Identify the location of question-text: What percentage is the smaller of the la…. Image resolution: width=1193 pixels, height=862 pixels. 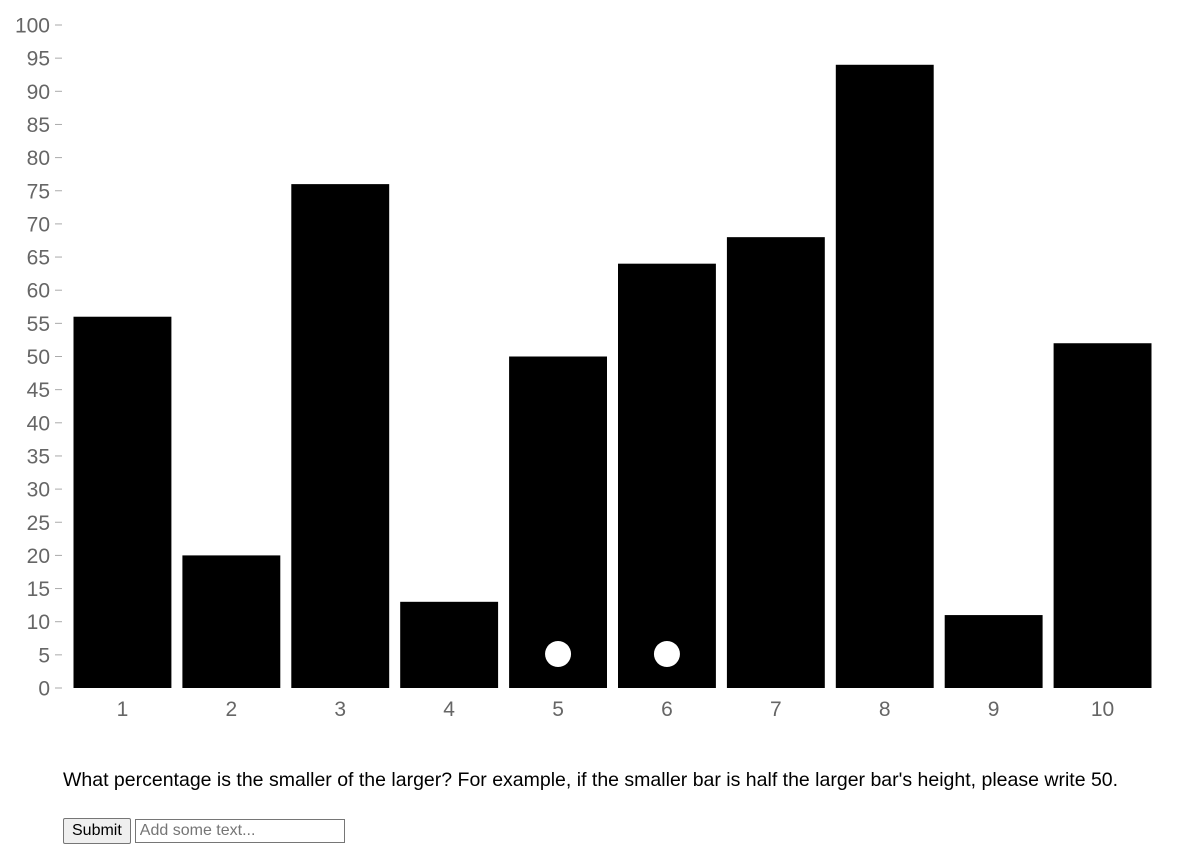
(591, 780).